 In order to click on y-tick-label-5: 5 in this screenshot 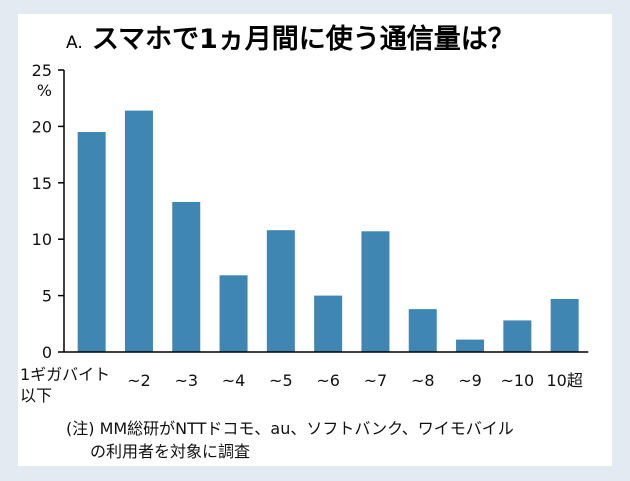, I will do `click(47, 296)`.